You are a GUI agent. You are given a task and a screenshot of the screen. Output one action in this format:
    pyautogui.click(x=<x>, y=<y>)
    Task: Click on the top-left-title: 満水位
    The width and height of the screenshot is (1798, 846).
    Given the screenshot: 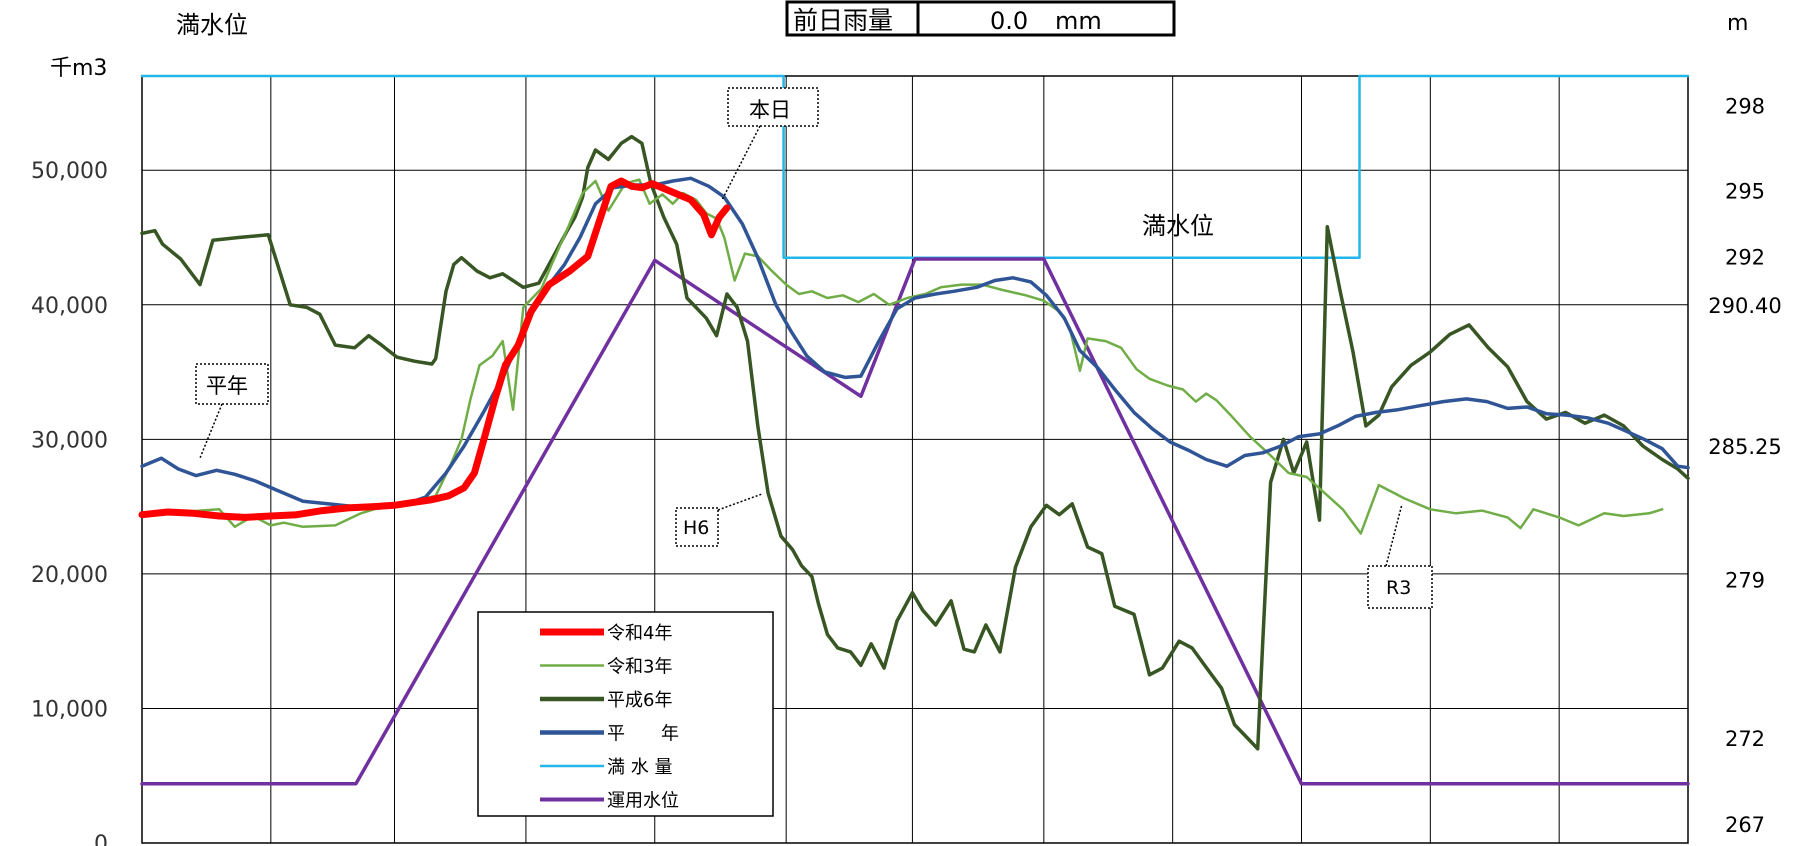 What is the action you would take?
    pyautogui.click(x=212, y=25)
    